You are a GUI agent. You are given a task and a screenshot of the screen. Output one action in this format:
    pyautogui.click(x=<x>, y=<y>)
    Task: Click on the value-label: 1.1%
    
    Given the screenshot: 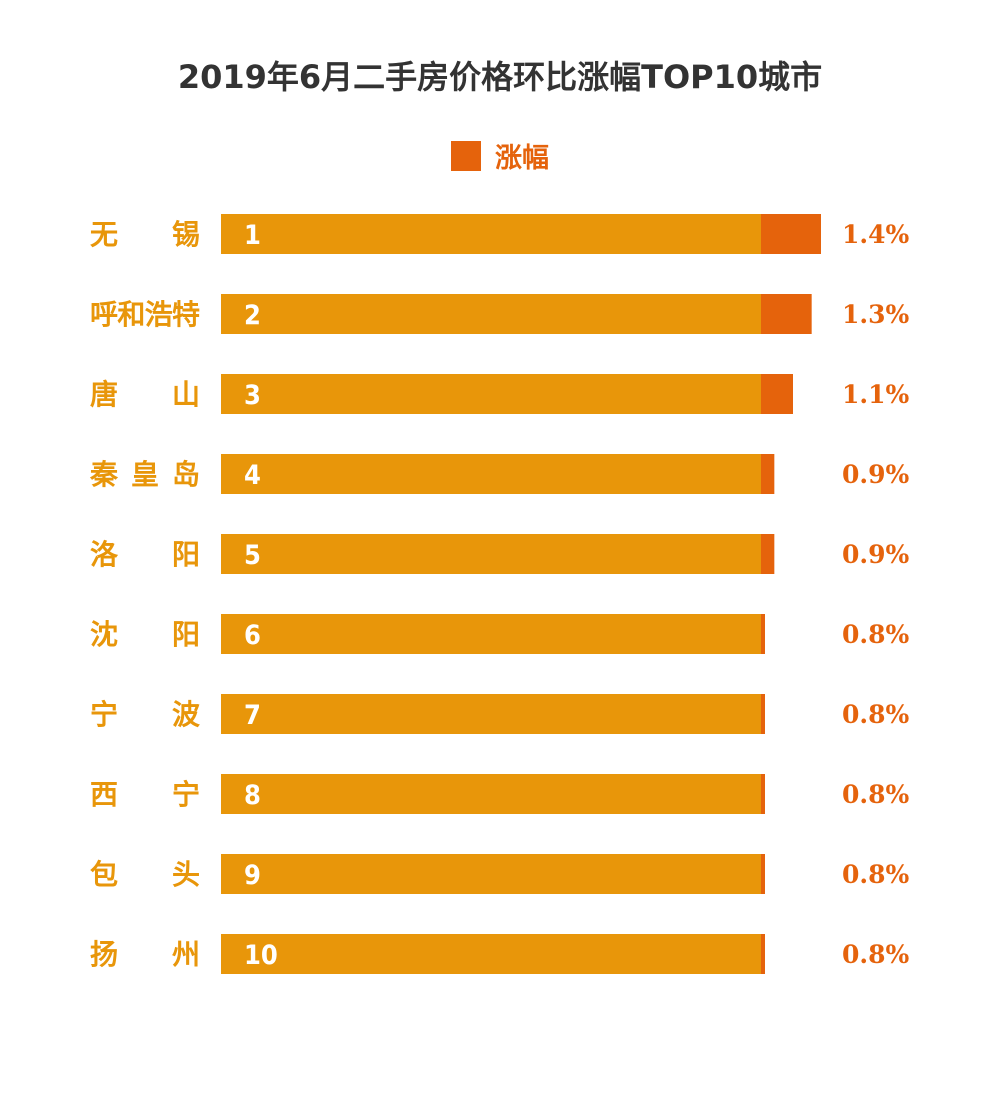 What is the action you would take?
    pyautogui.click(x=875, y=394)
    